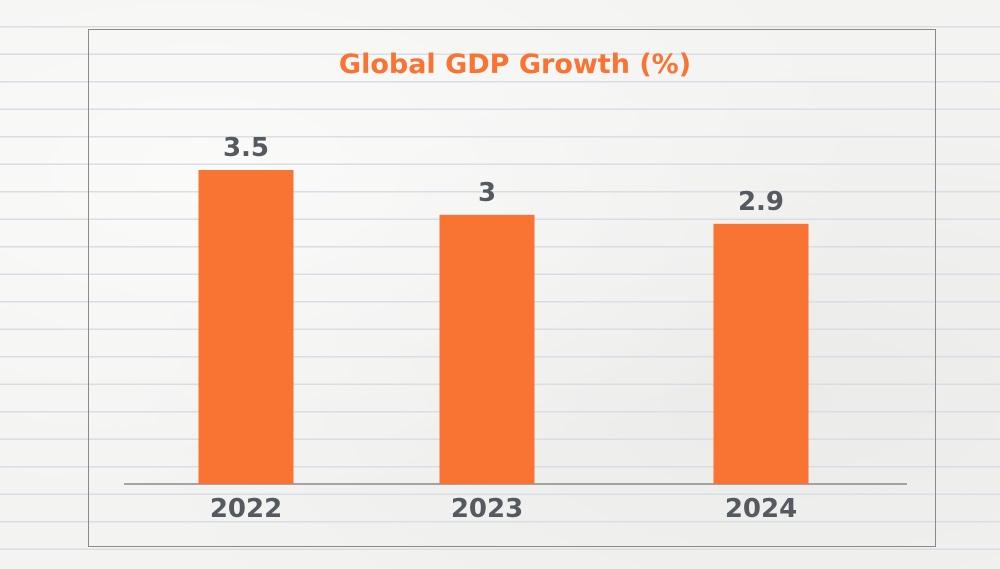 Image resolution: width=1000 pixels, height=569 pixels. Describe the element at coordinates (503, 175) in the screenshot. I see `value-labels-layer: 3.5 3 2.9` at that location.